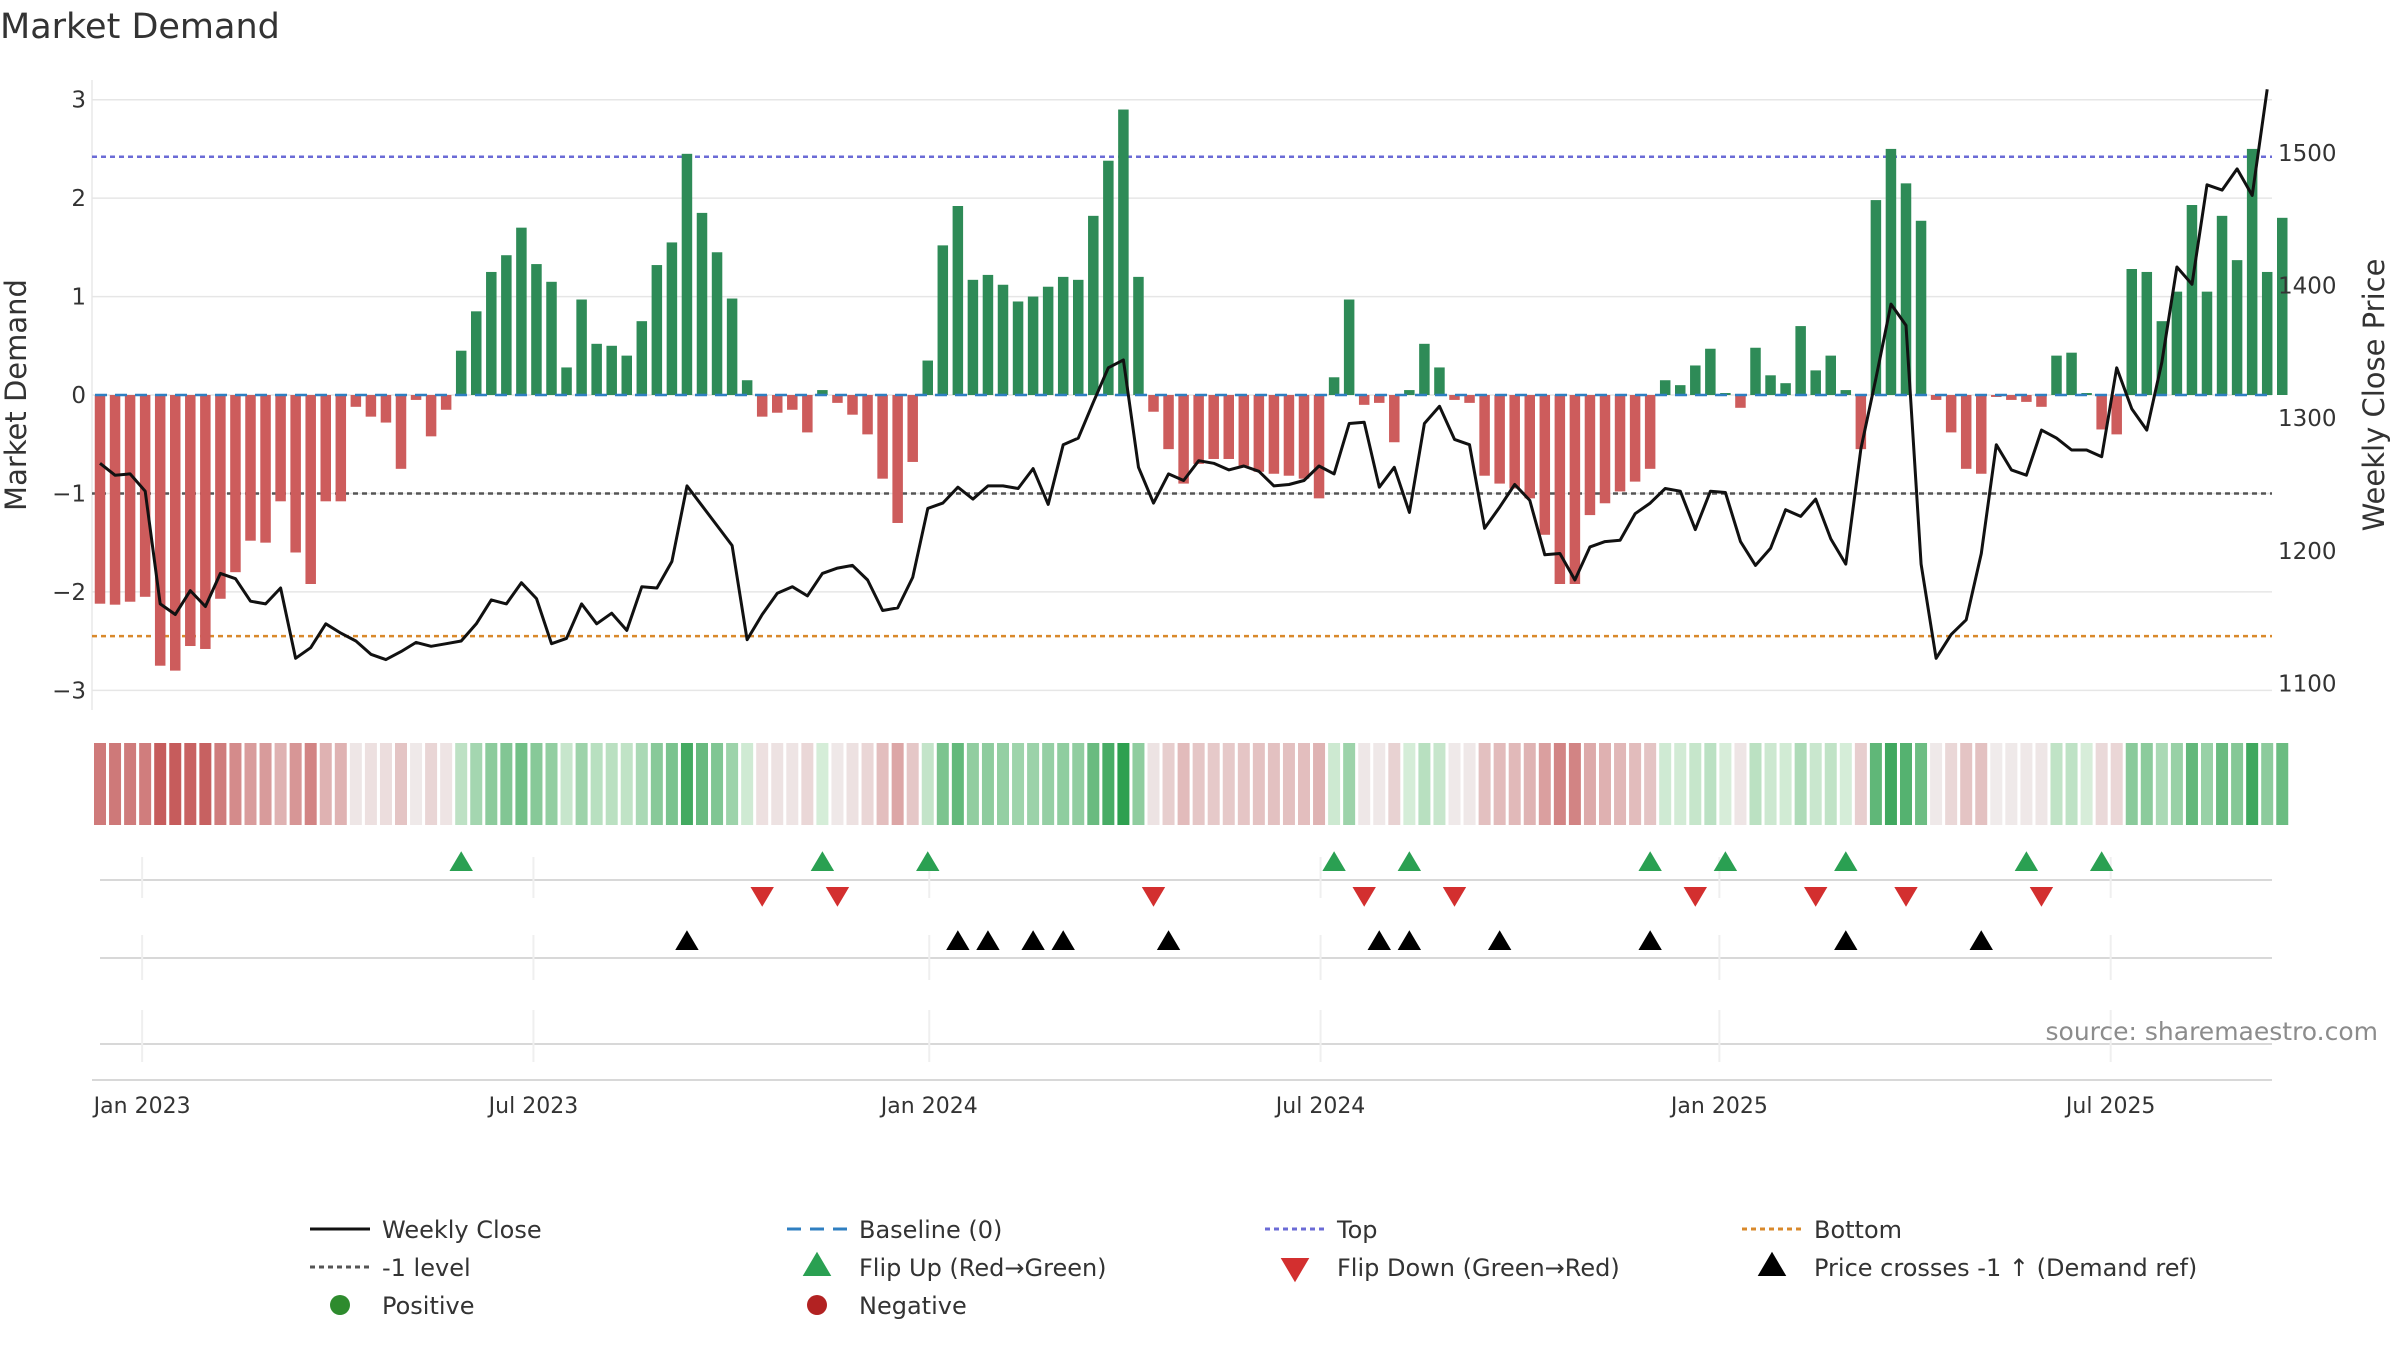 The image size is (2400, 1350). What do you see at coordinates (928, 1106) in the screenshot?
I see `x-tick-2: Jan 2024` at bounding box center [928, 1106].